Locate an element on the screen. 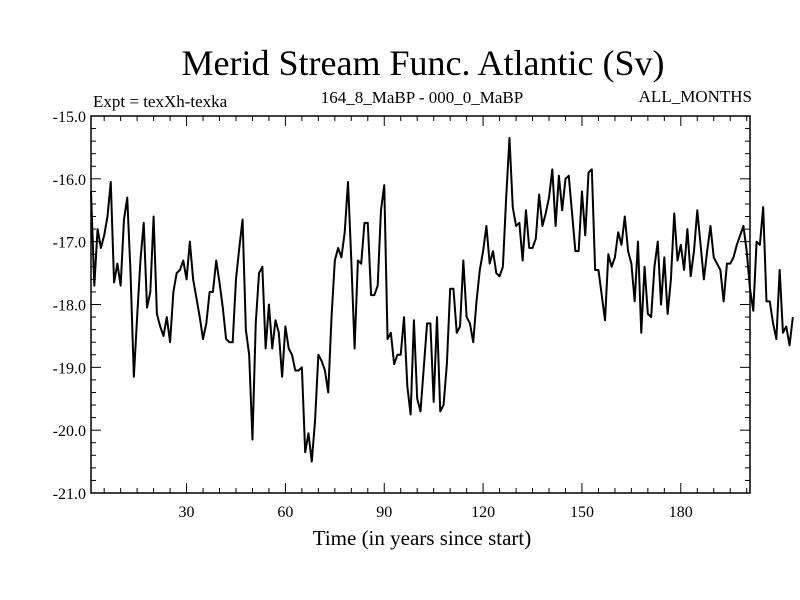  y-tick-label: -20.0 is located at coordinates (69, 431).